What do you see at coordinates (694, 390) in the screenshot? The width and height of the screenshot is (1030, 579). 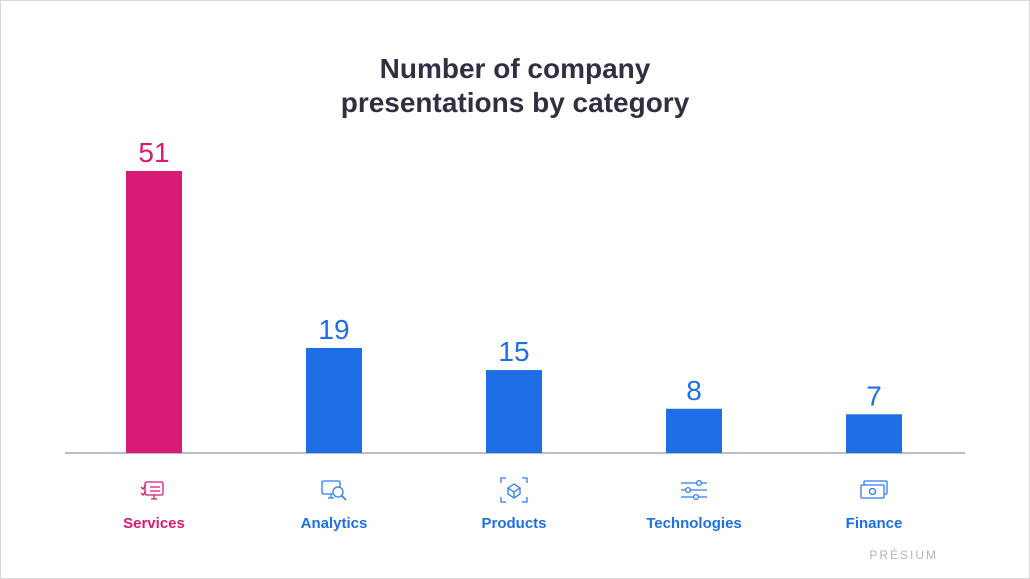 I see `data-label: 8` at bounding box center [694, 390].